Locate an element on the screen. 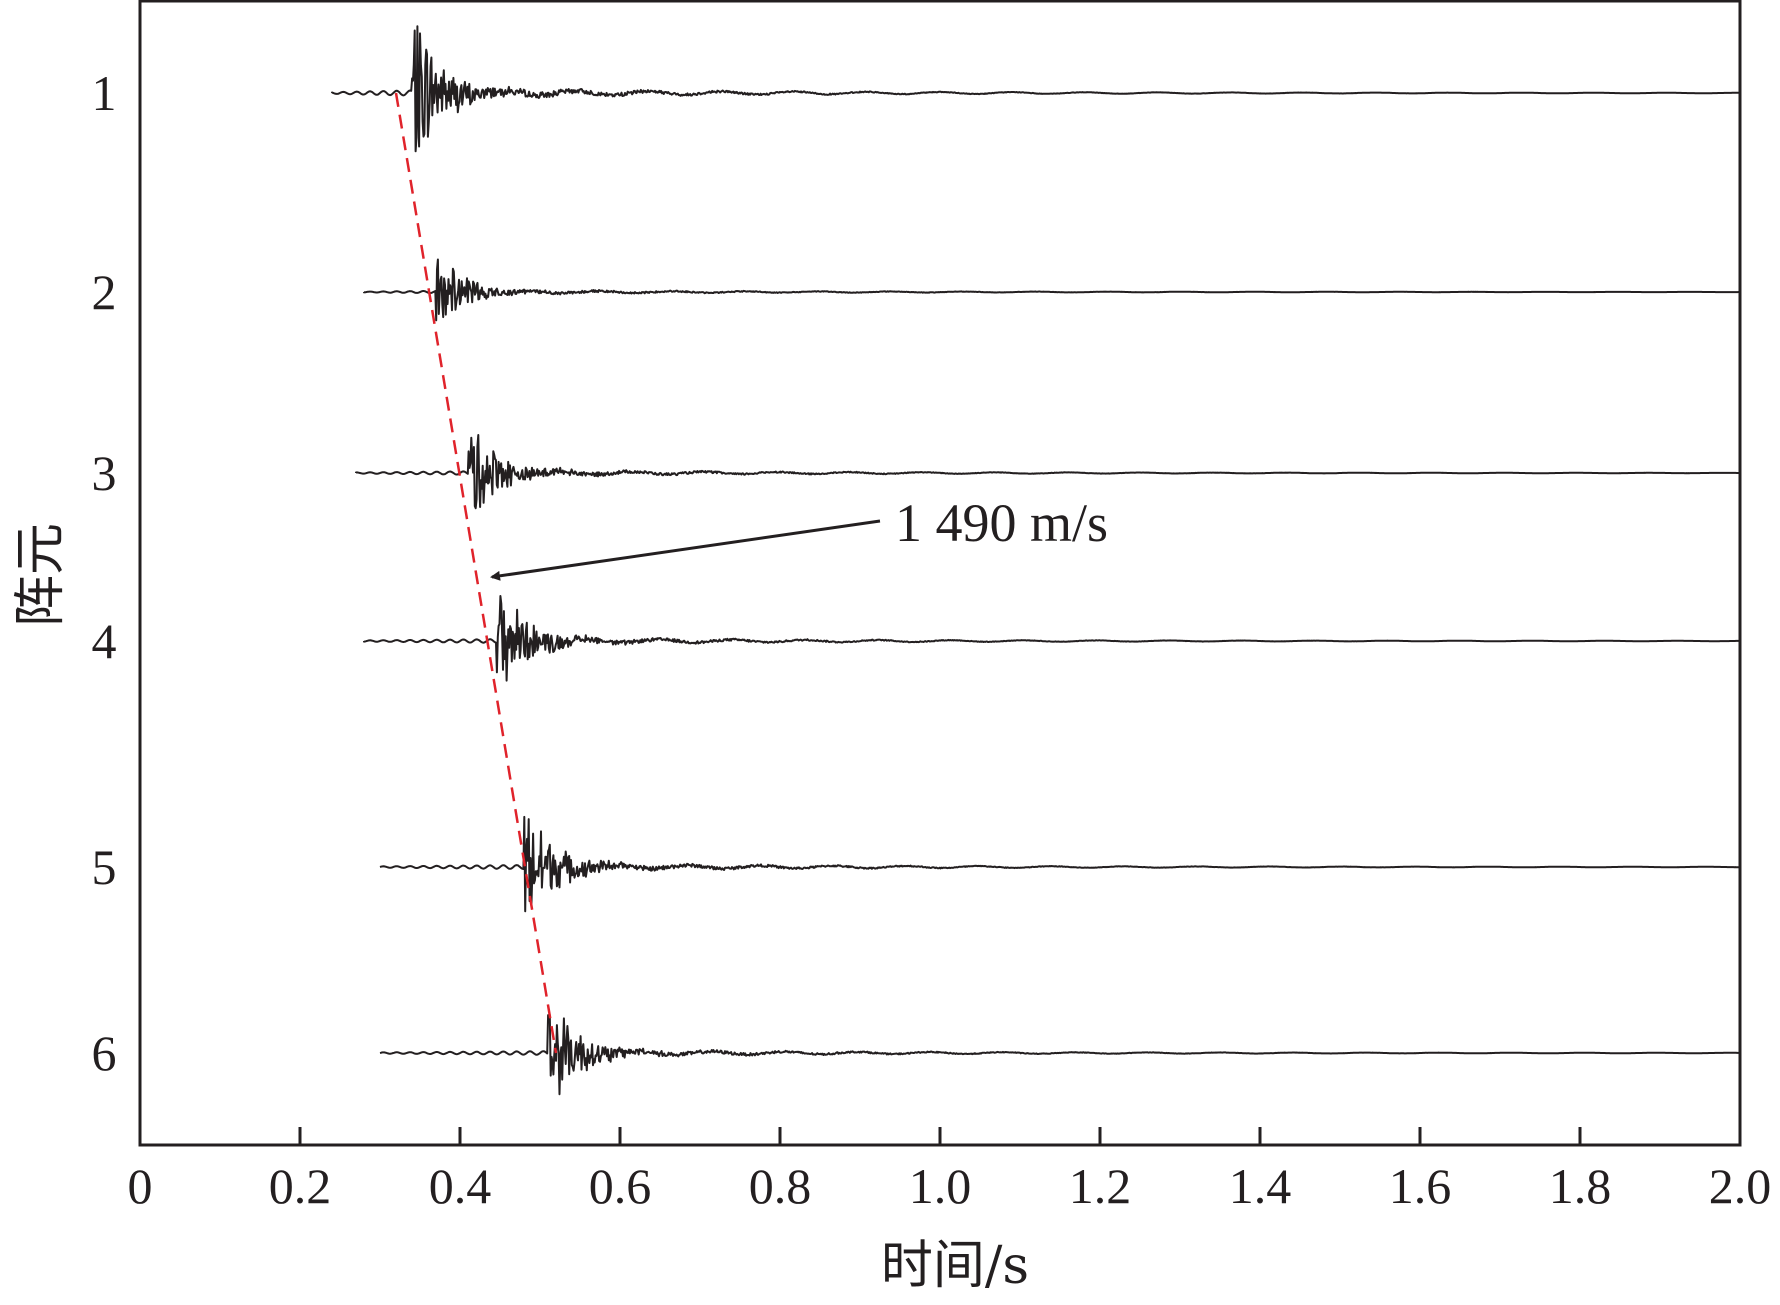  x-tick-label: 0.6 is located at coordinates (620, 1186).